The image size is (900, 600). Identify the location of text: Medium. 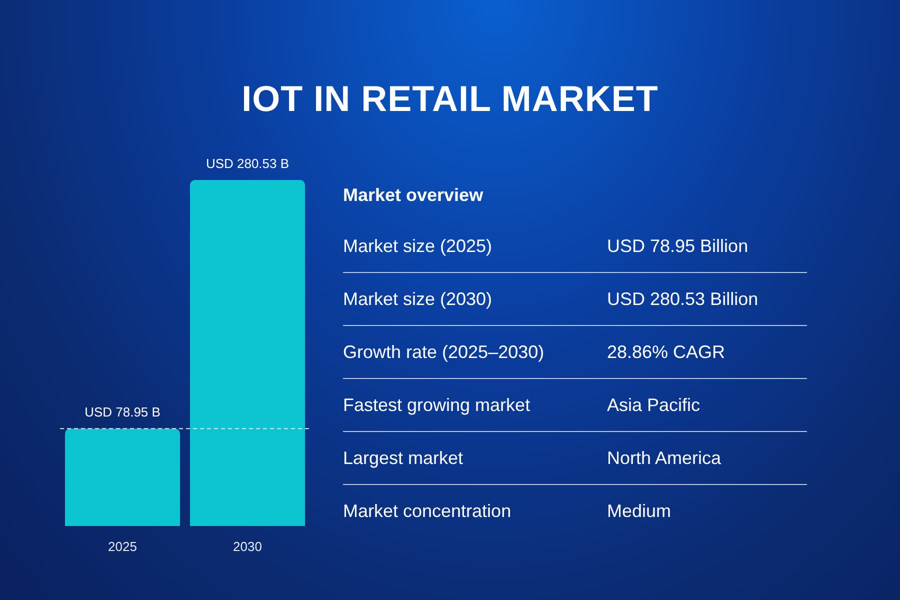
(639, 511).